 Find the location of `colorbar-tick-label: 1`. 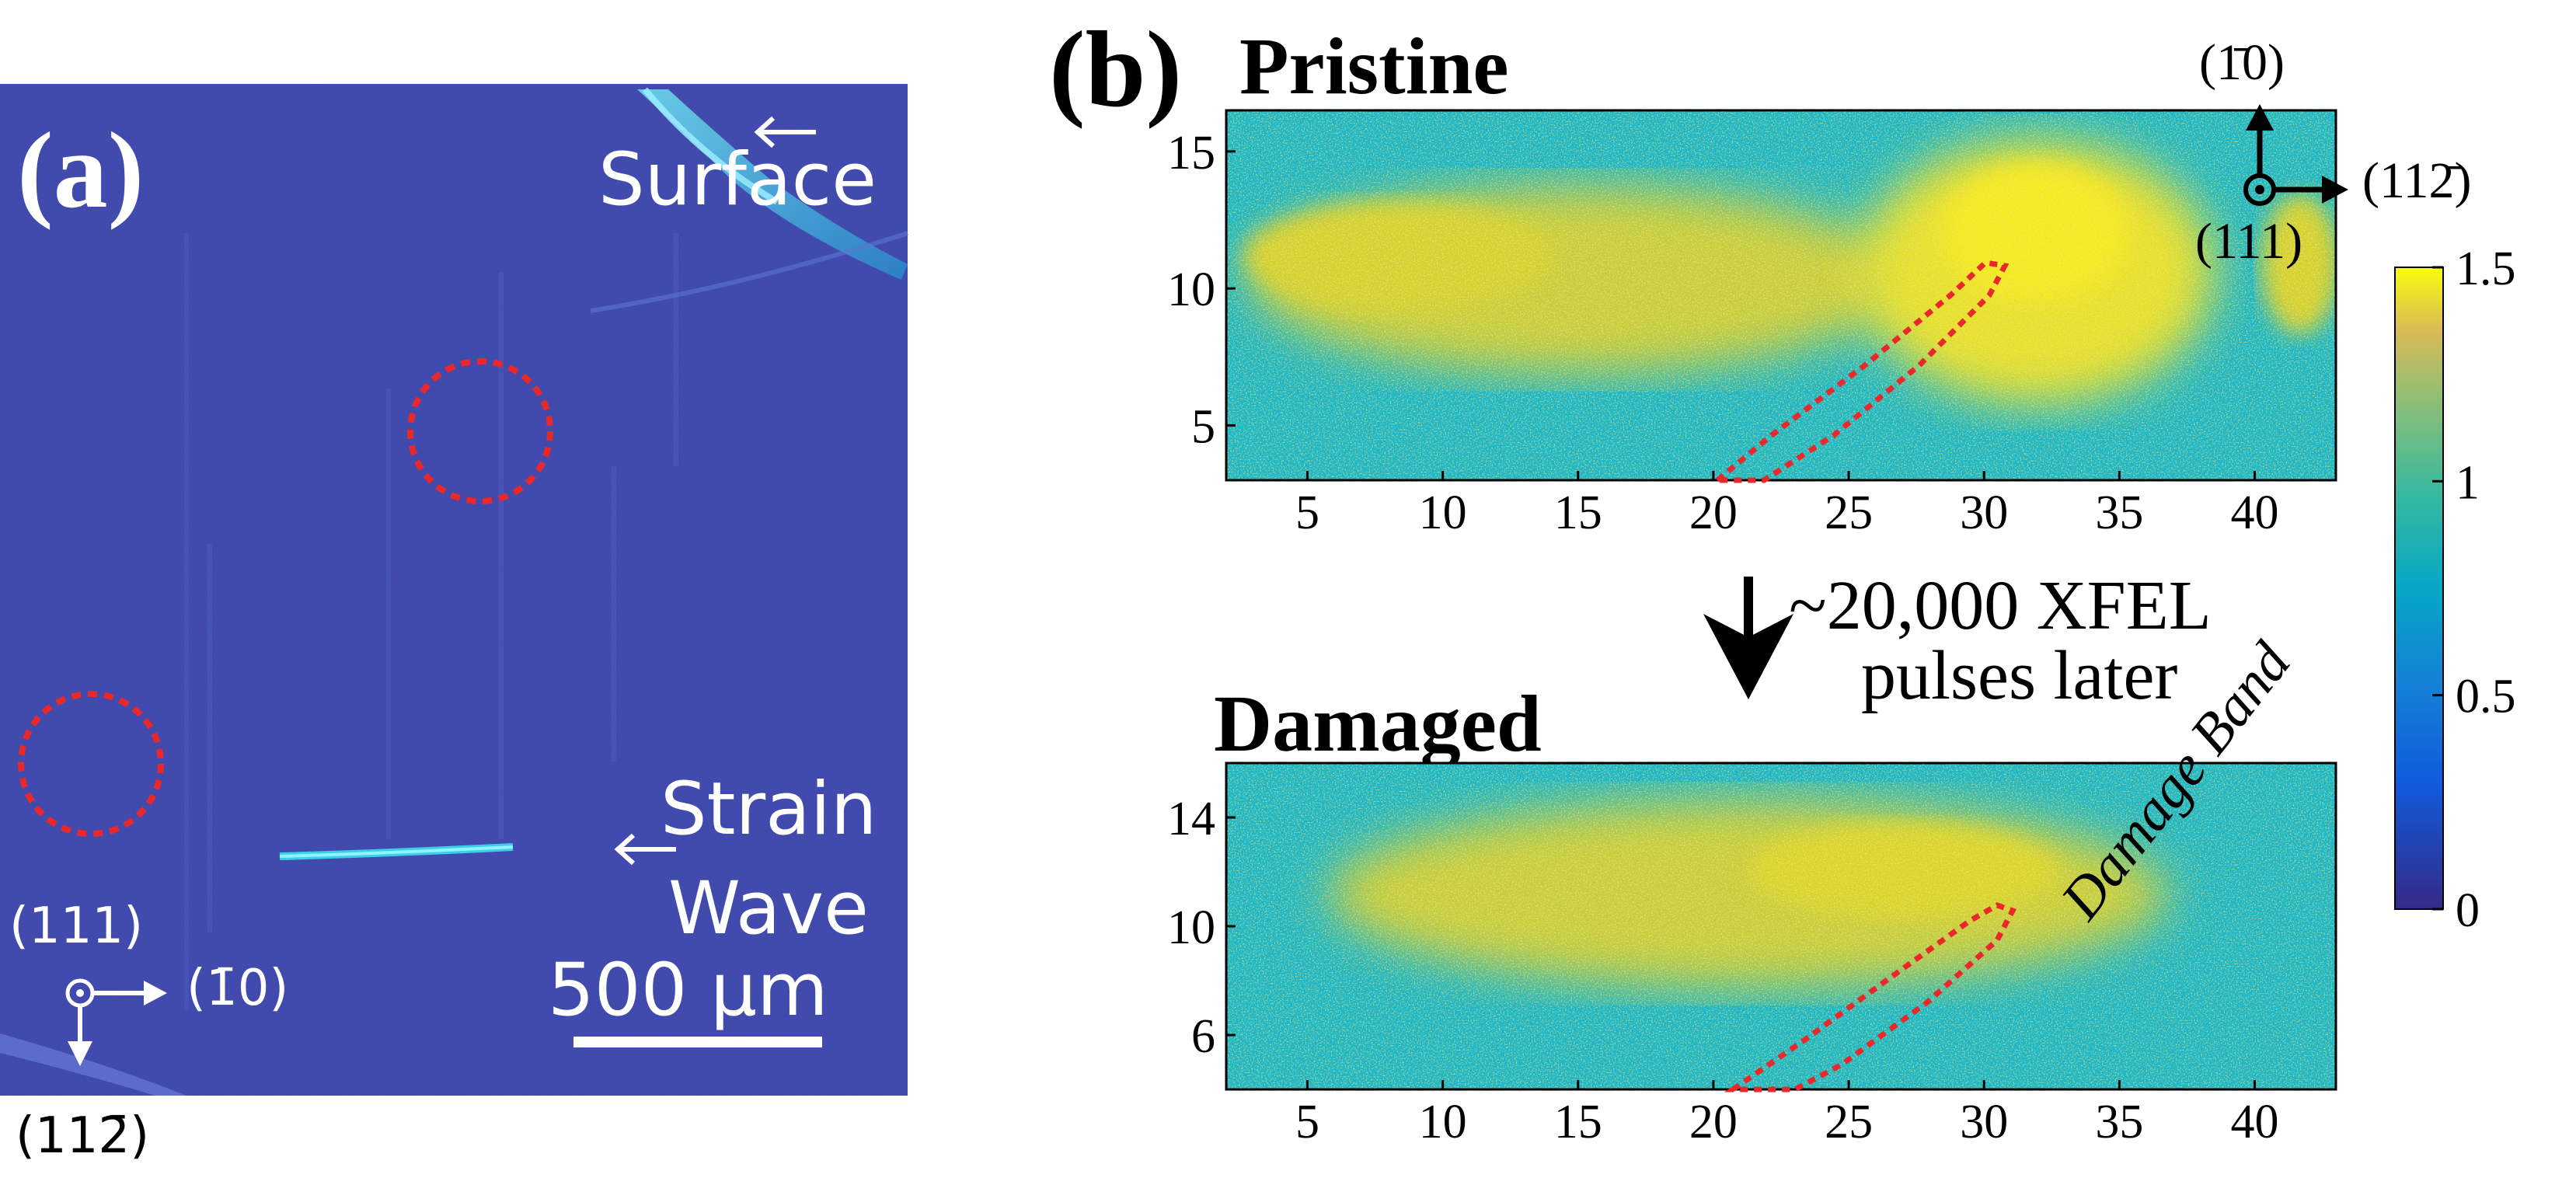

colorbar-tick-label: 1 is located at coordinates (2468, 482).